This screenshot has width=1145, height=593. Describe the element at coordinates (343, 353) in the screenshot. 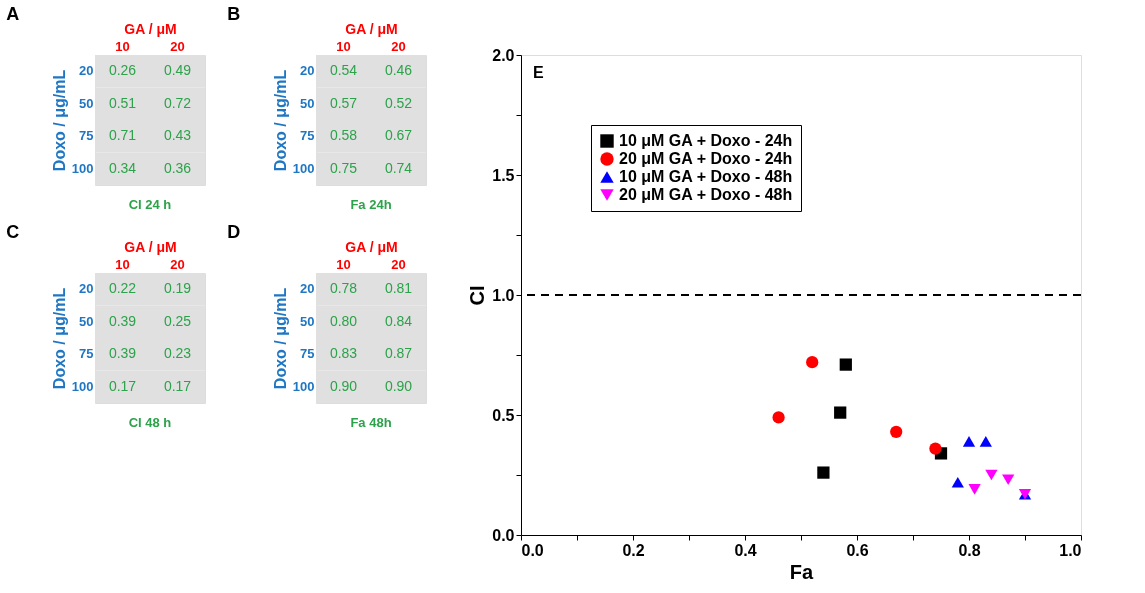

I see `data-label: 0.83` at that location.